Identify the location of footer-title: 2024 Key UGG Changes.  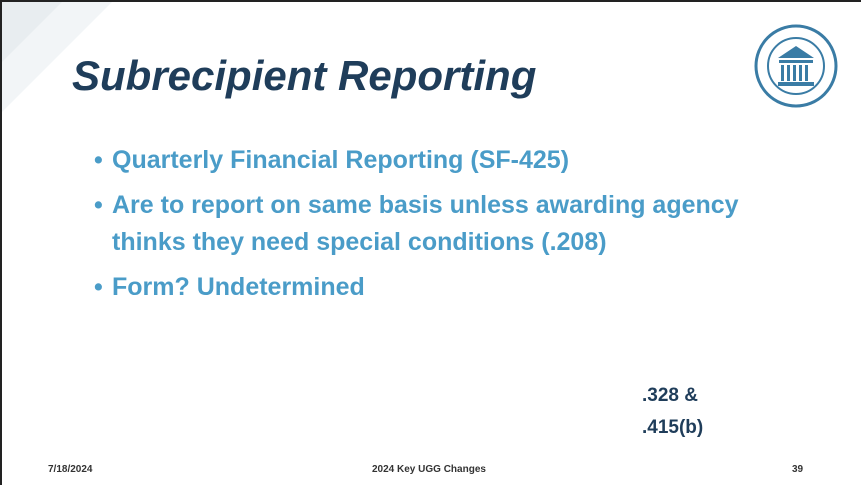
(429, 469).